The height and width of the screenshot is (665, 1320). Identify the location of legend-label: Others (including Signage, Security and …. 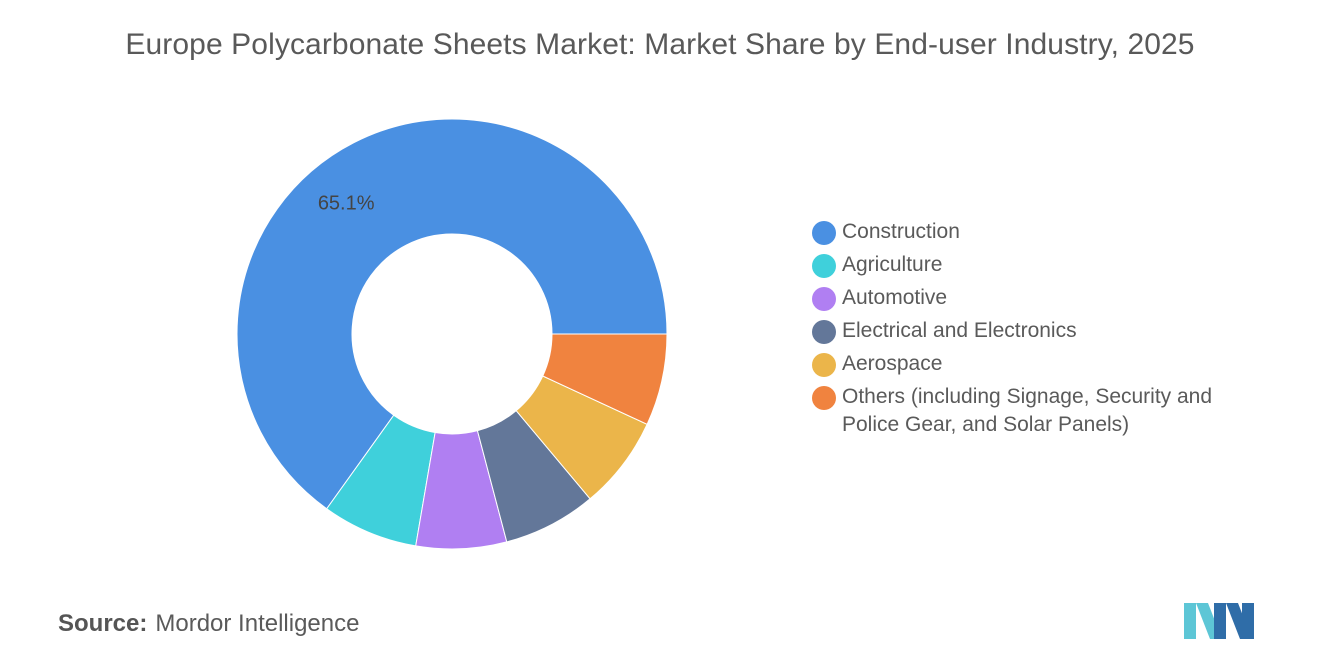
(1027, 410).